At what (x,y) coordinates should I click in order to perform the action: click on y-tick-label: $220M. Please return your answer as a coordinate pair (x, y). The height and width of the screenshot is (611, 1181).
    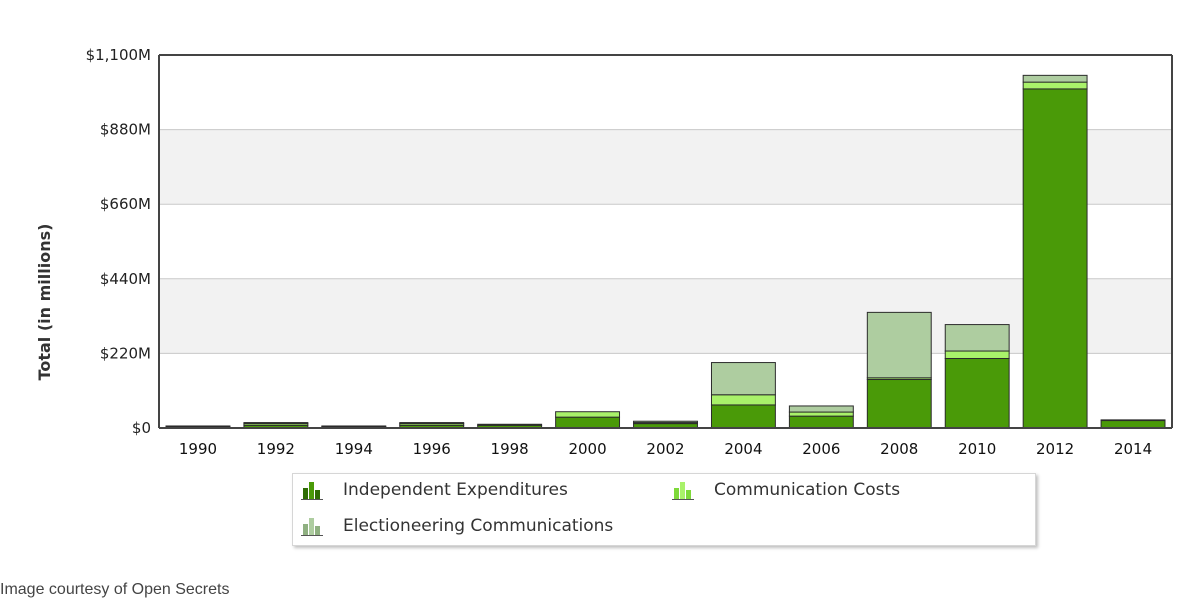
    Looking at the image, I should click on (125, 353).